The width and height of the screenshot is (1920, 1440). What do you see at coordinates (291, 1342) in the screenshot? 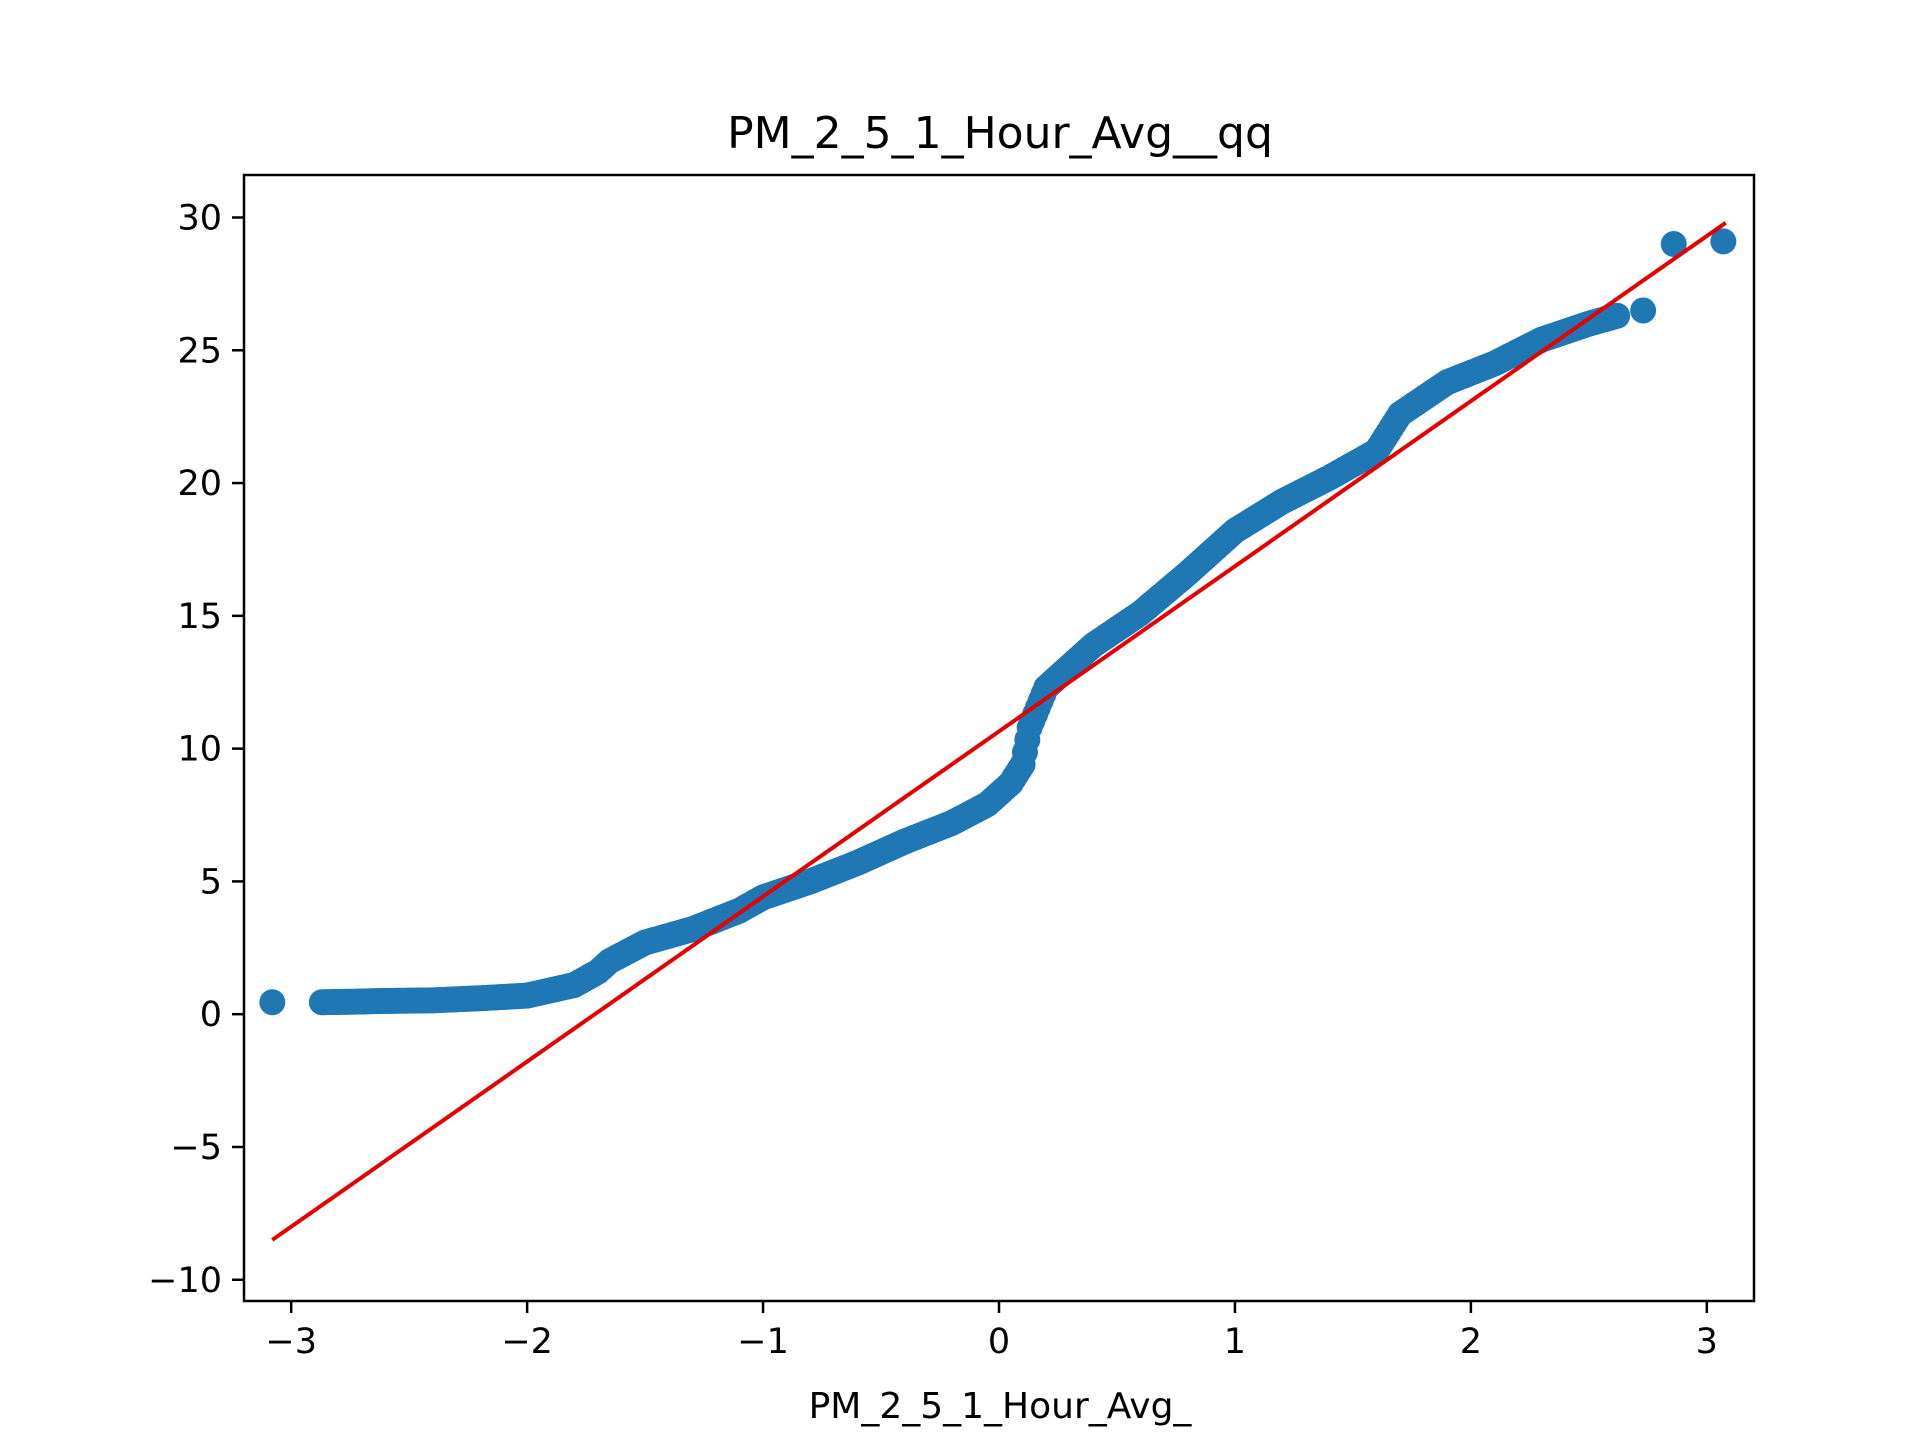
I see `x-tick-label: −3` at bounding box center [291, 1342].